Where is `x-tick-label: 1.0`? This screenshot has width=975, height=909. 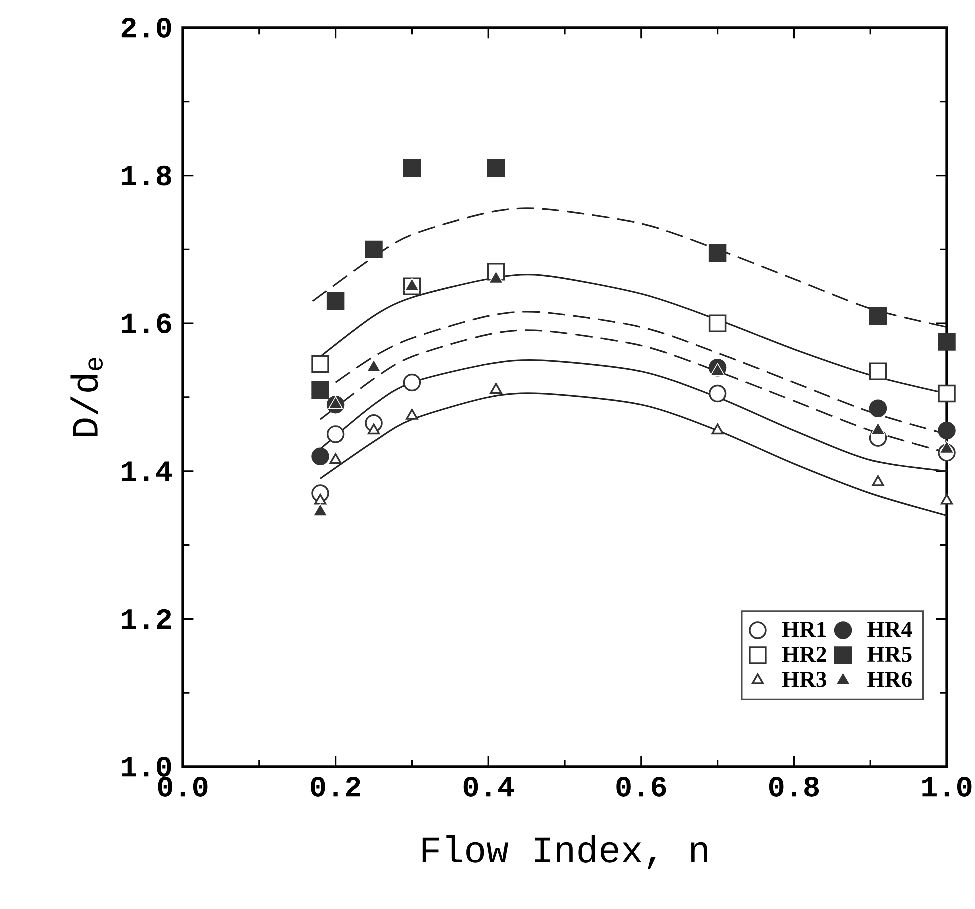 x-tick-label: 1.0 is located at coordinates (947, 787).